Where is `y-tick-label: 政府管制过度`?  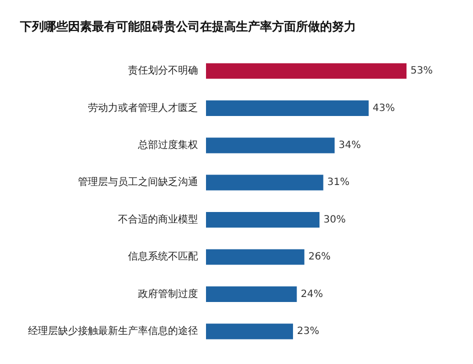
y-tick-label: 政府管制过度 is located at coordinates (168, 294).